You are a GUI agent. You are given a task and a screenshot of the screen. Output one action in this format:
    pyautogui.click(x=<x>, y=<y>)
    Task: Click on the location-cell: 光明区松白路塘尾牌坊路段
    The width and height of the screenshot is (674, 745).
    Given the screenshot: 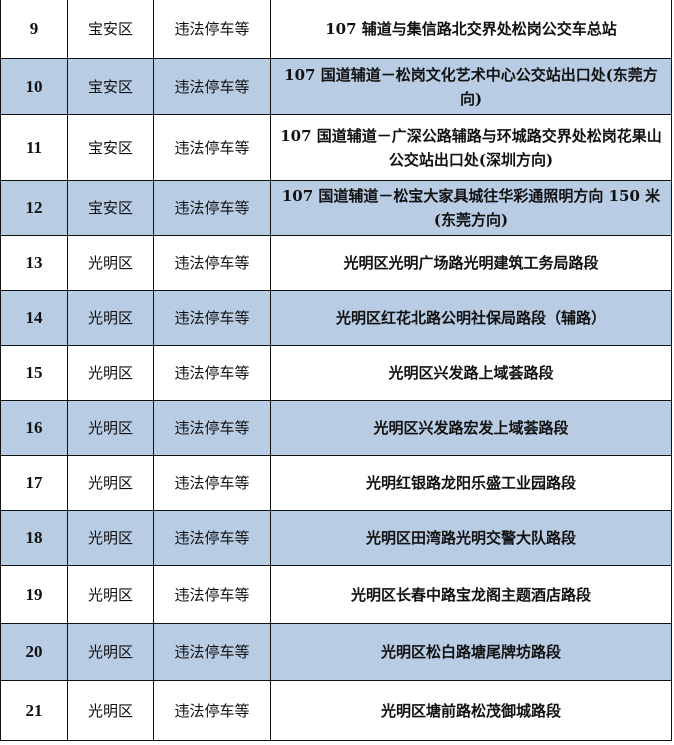 What is the action you would take?
    pyautogui.click(x=471, y=652)
    